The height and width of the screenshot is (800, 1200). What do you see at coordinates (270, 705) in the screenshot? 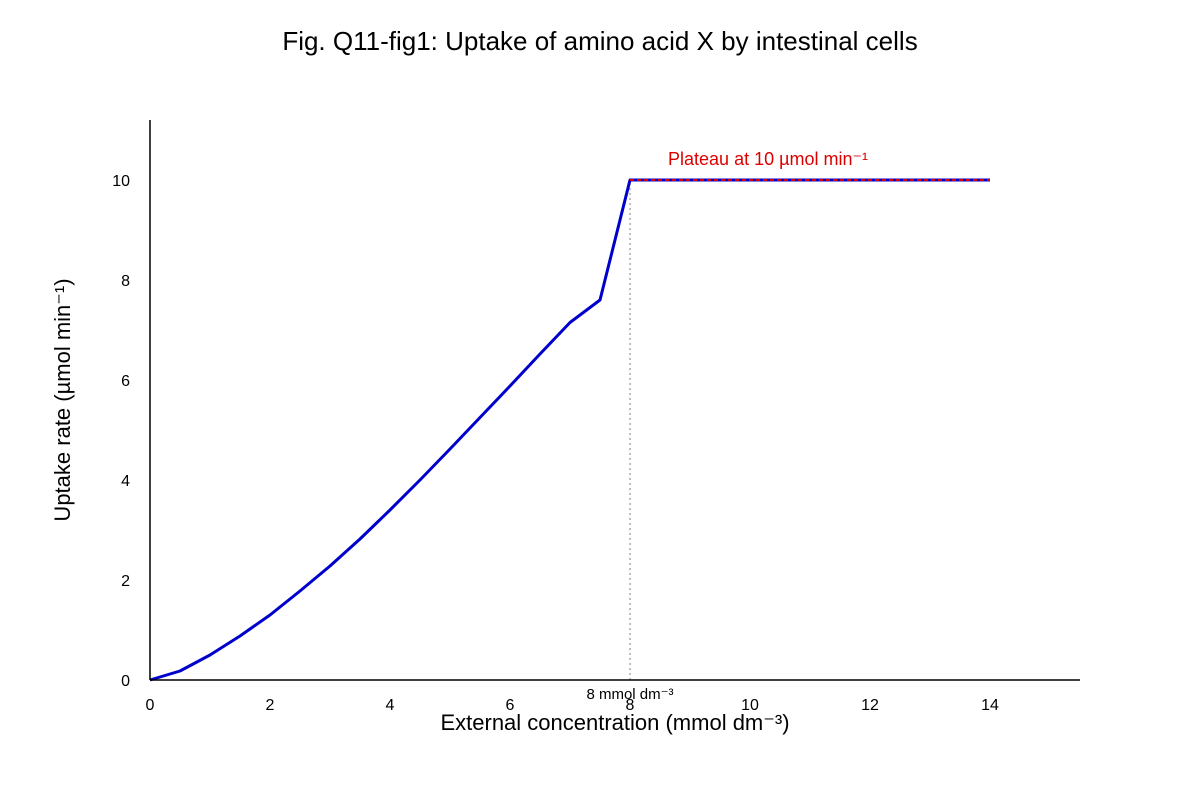
I see `x-tick-label: 2` at bounding box center [270, 705].